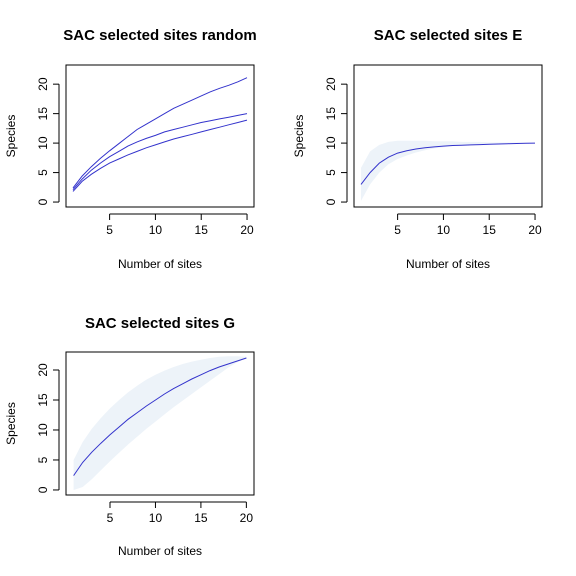  I want to click on chart-title: SAC selected sites G, so click(160, 323).